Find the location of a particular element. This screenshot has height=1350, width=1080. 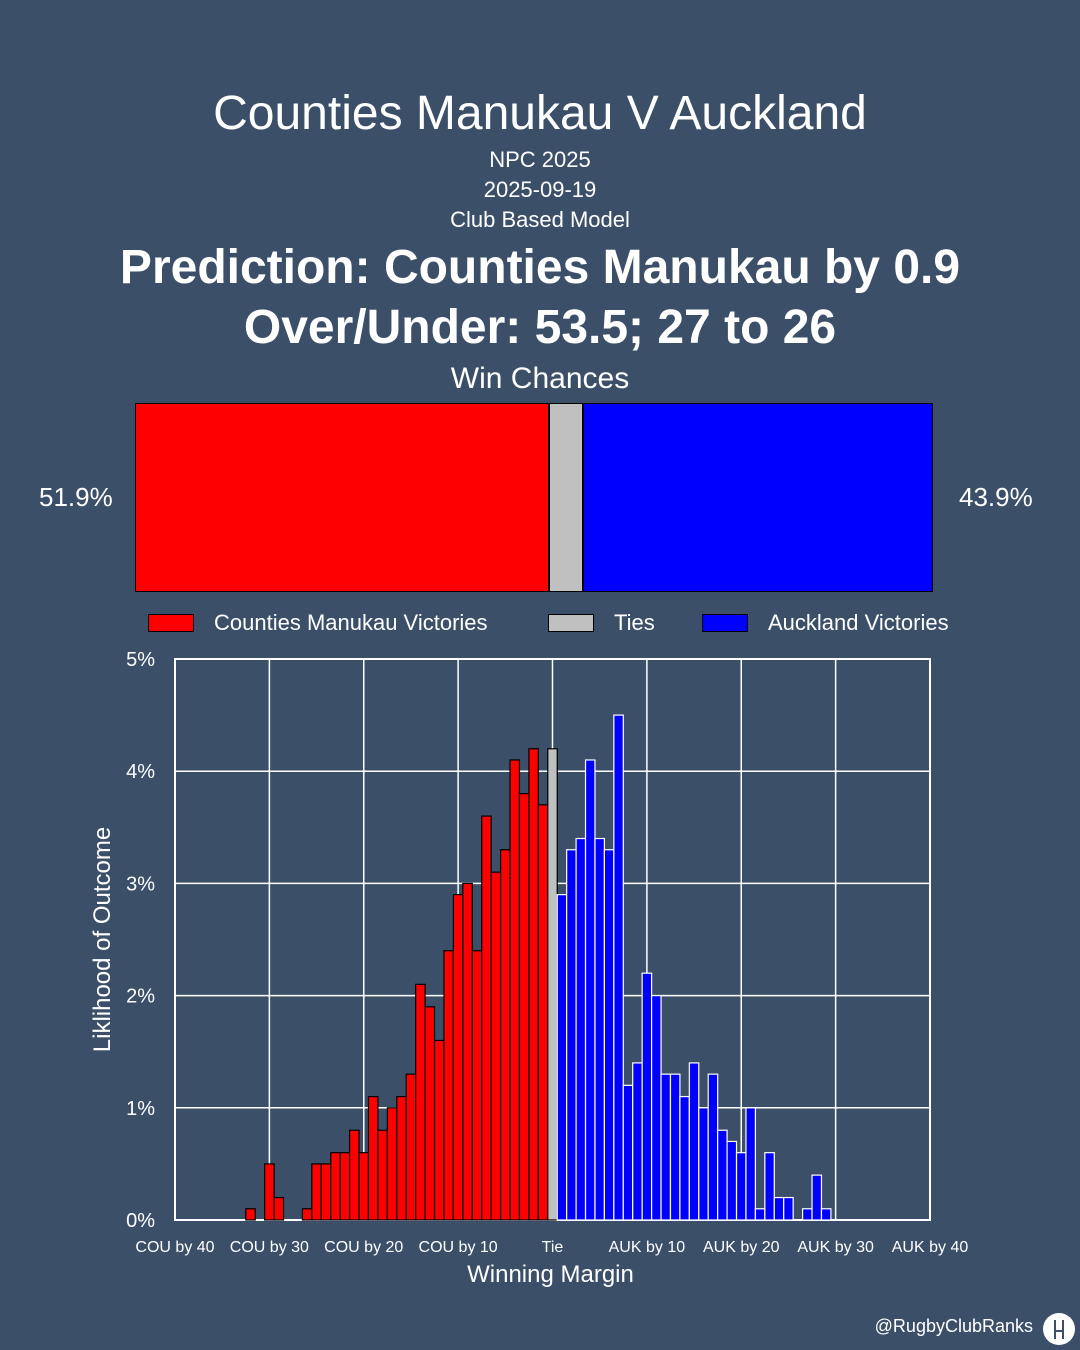

competition-label: NPC 2025 is located at coordinates (540, 159).